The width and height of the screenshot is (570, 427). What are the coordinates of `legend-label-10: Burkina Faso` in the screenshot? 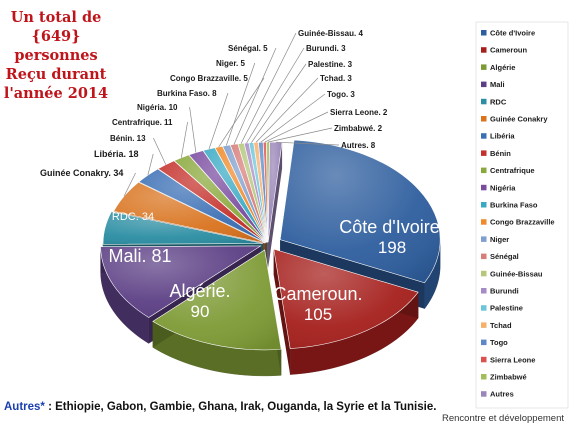 It's located at (514, 205).